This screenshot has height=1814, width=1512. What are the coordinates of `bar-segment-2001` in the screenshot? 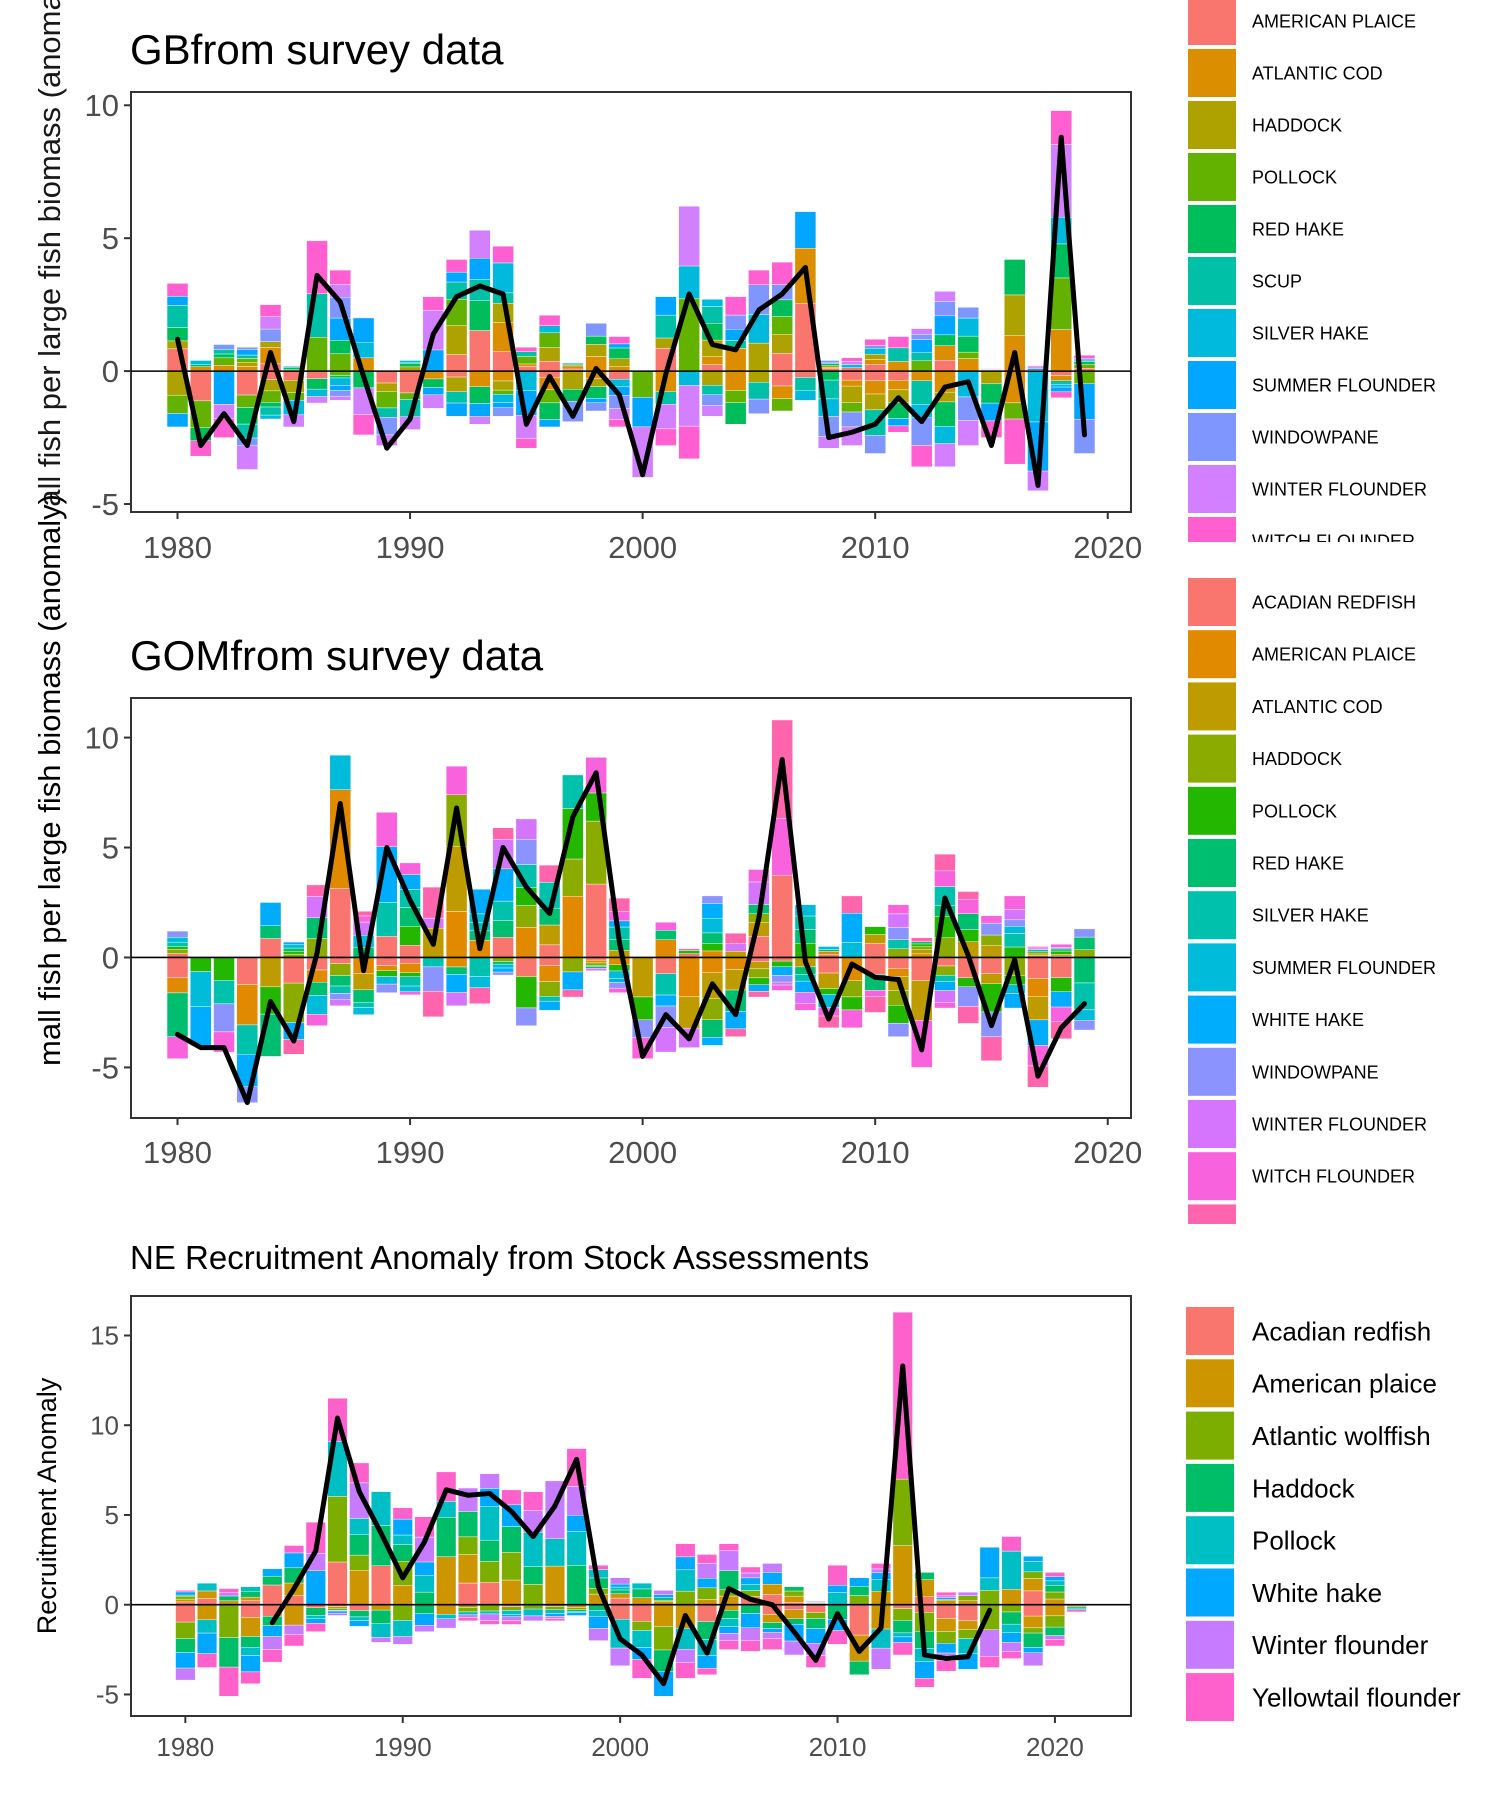 It's located at (641, 1586).